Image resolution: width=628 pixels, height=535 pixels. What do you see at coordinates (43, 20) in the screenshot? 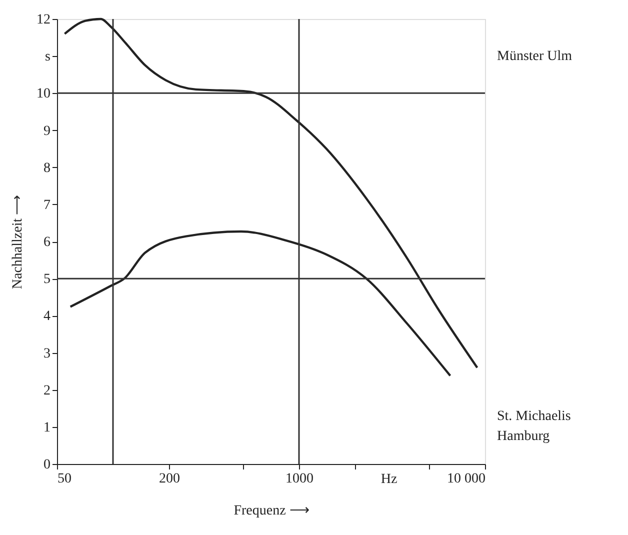
I see `y-tick-label: 12` at bounding box center [43, 20].